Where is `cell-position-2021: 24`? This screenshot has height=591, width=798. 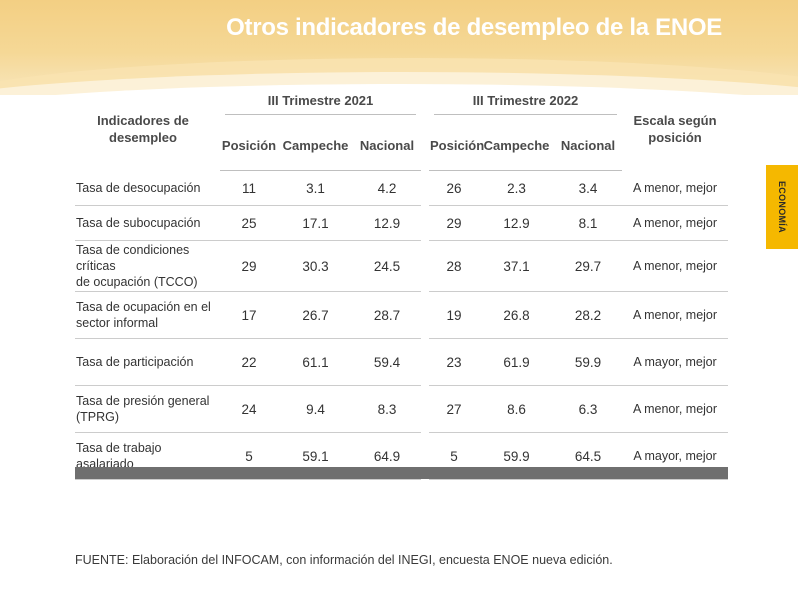
cell-position-2021: 24 is located at coordinates (249, 409).